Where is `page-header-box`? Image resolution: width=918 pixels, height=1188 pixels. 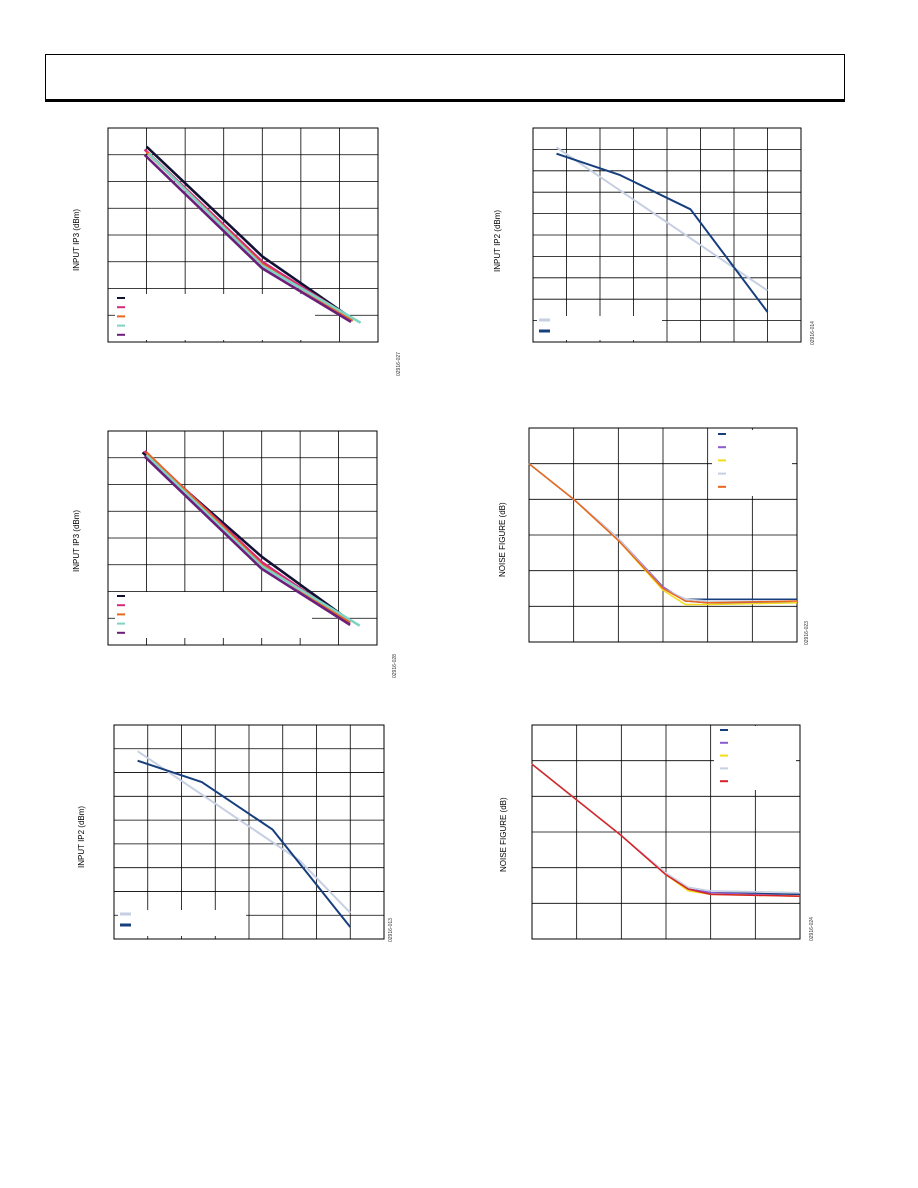
page-header-box is located at coordinates (445, 78).